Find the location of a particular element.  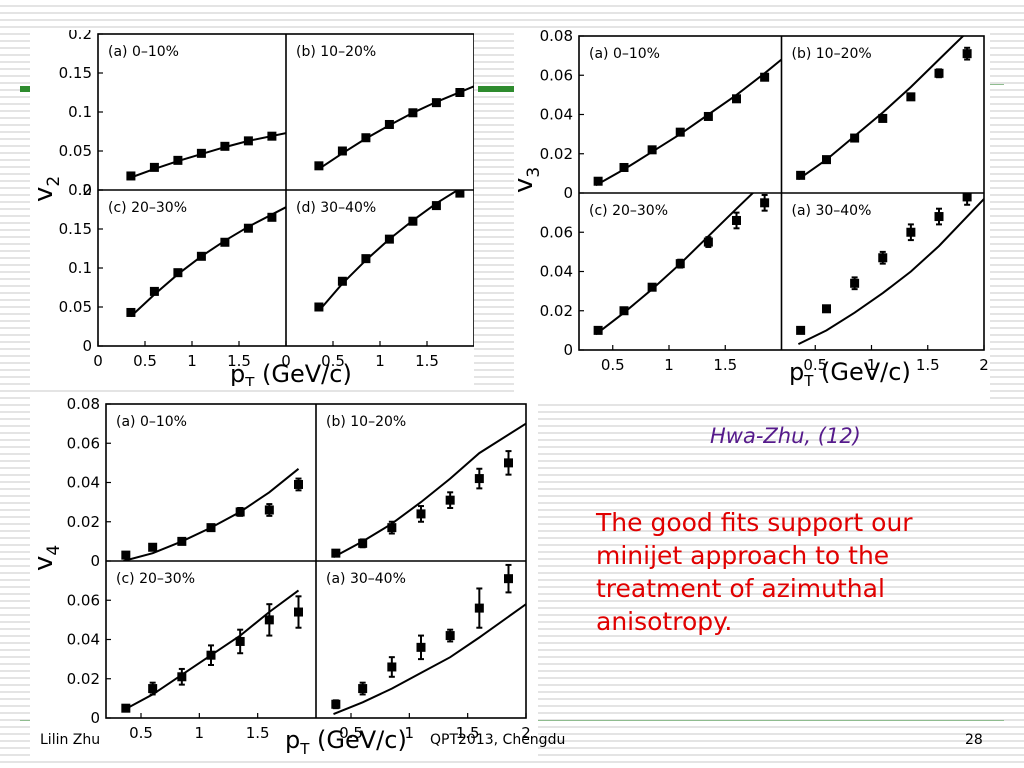

v4-ytick-label: 0 is located at coordinates (95, 561).